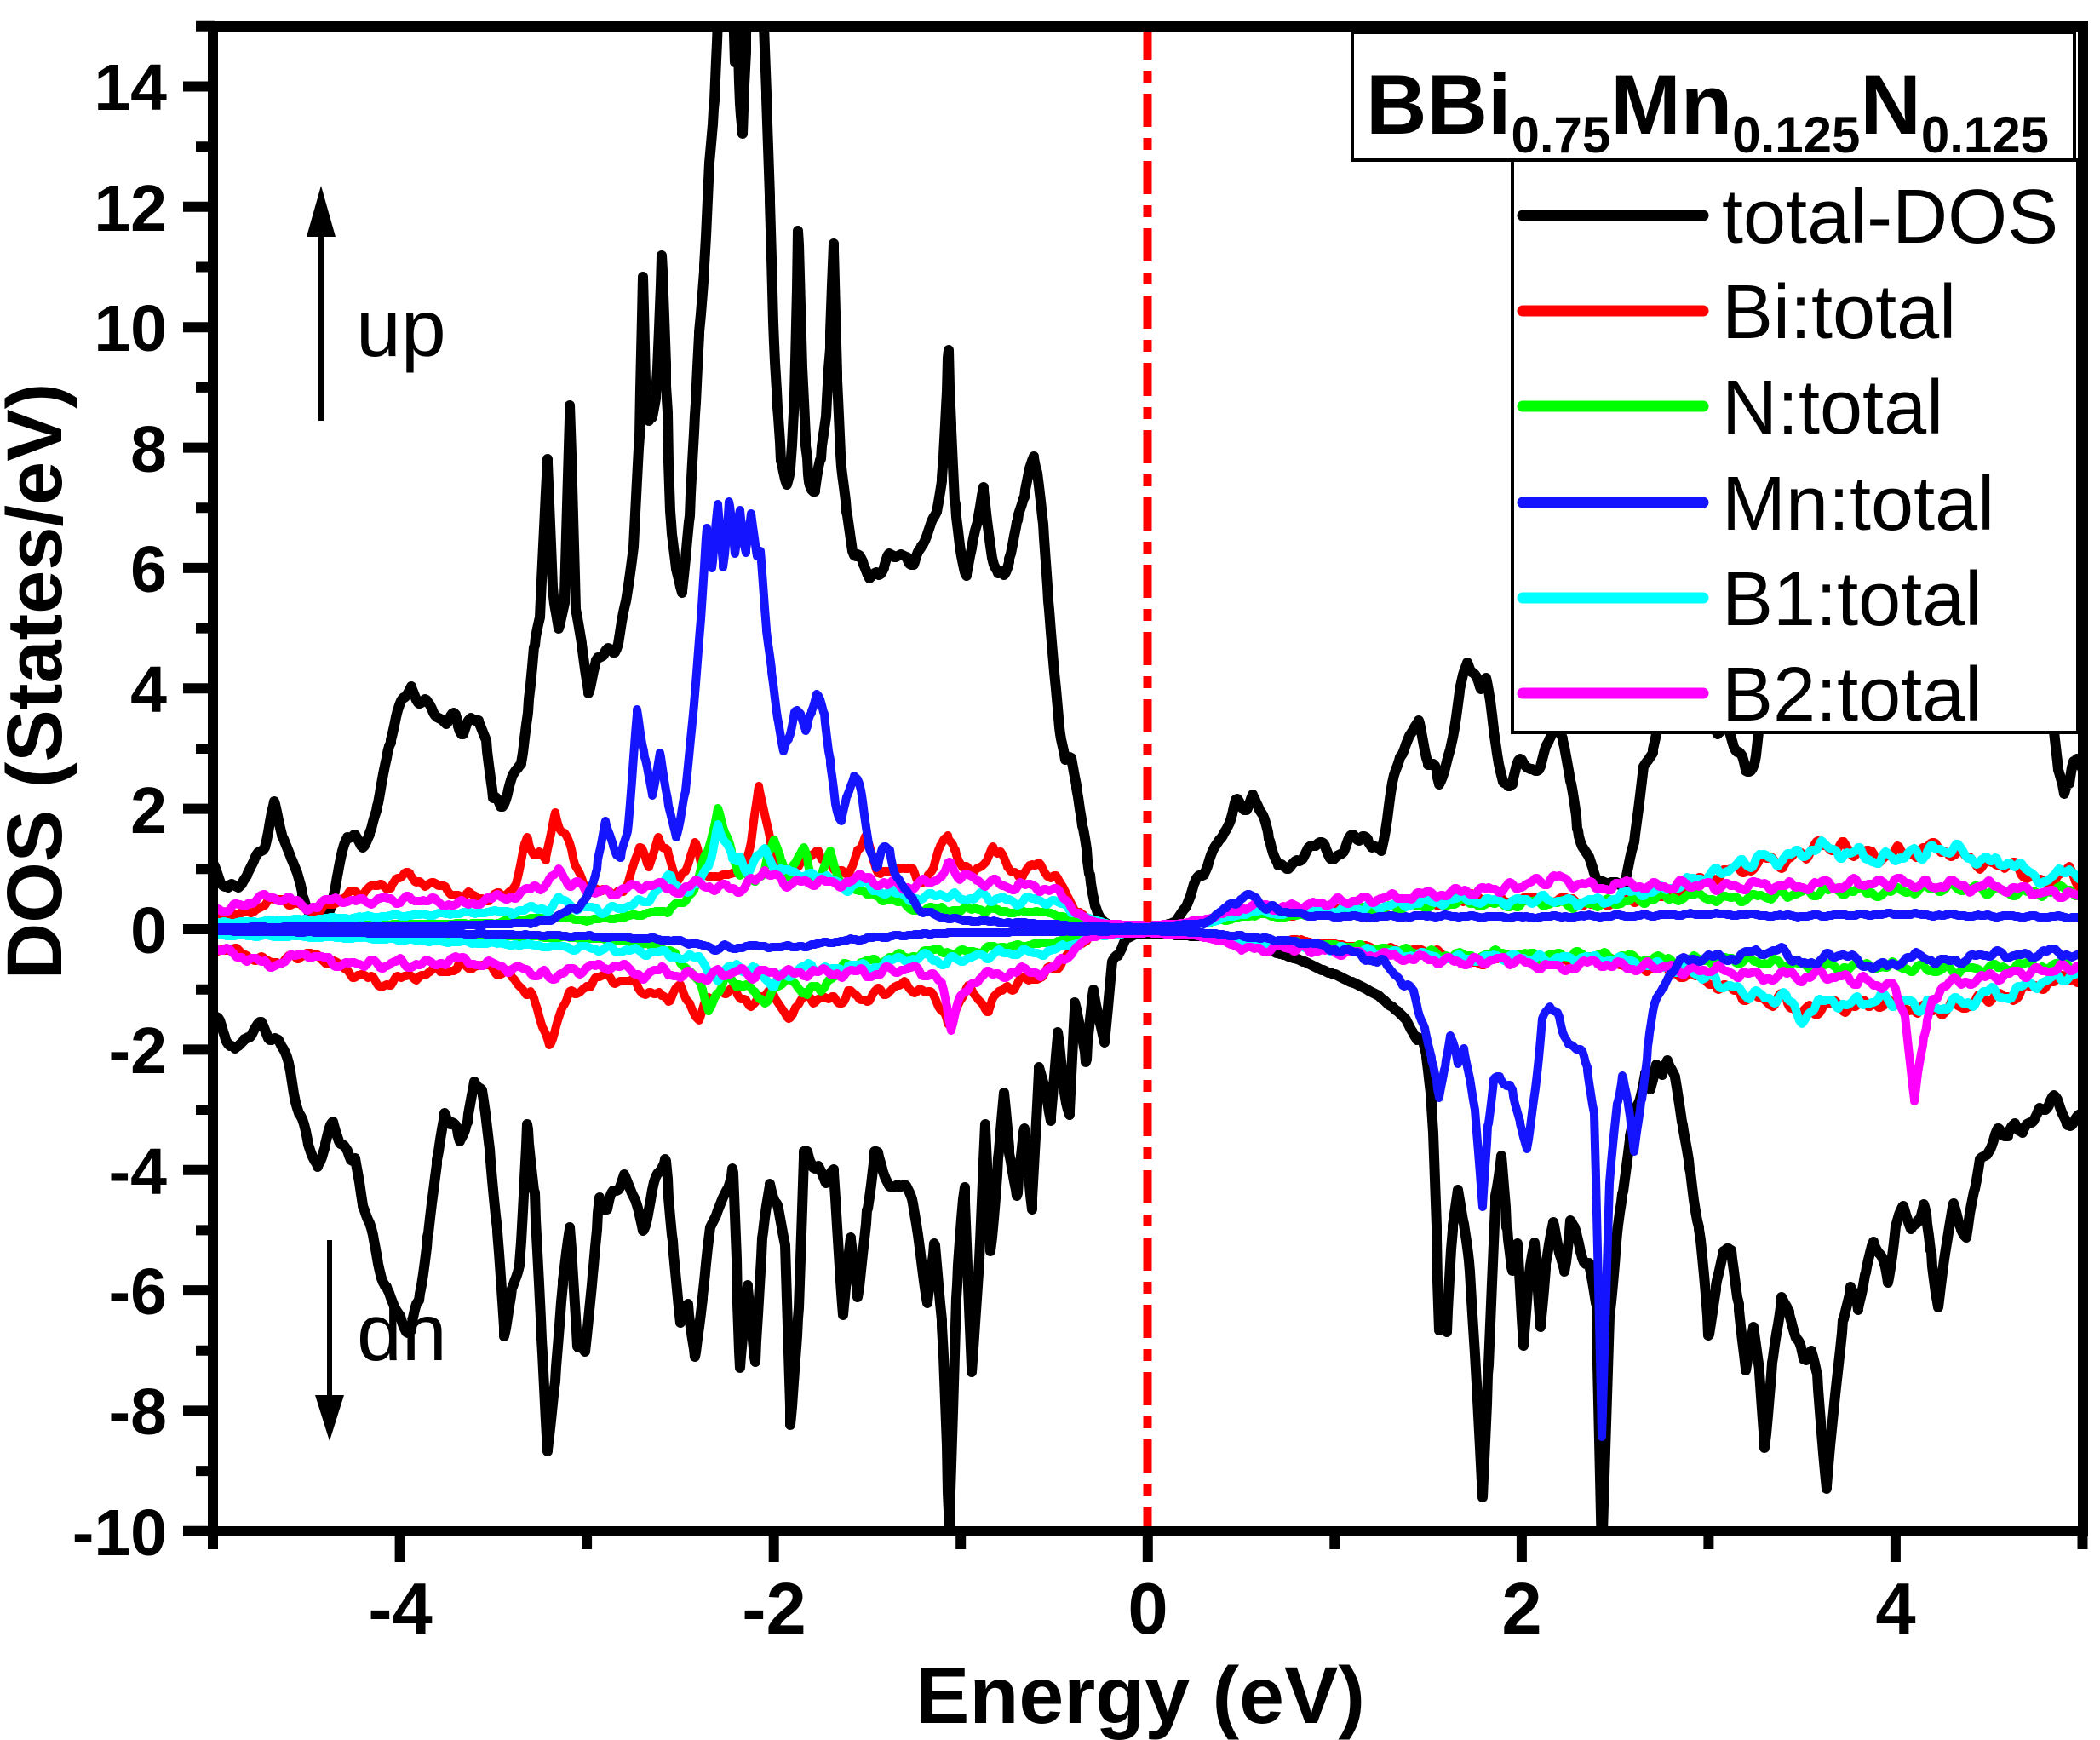  Describe the element at coordinates (130, 328) in the screenshot. I see `svg-text: 10` at that location.